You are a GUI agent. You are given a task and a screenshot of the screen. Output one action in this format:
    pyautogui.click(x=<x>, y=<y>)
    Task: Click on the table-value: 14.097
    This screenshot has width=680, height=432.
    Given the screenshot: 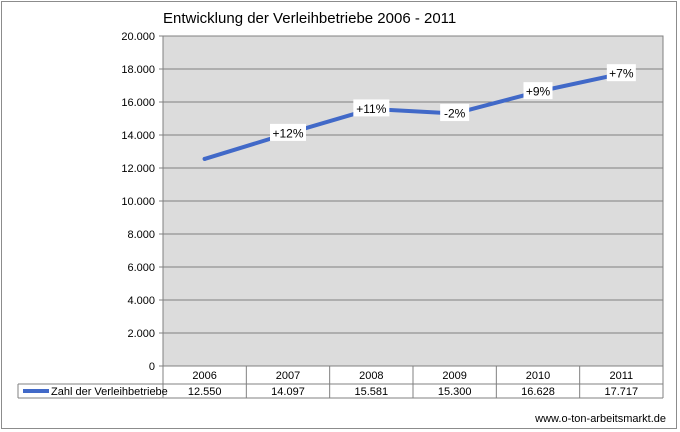 What is the action you would take?
    pyautogui.click(x=288, y=392)
    